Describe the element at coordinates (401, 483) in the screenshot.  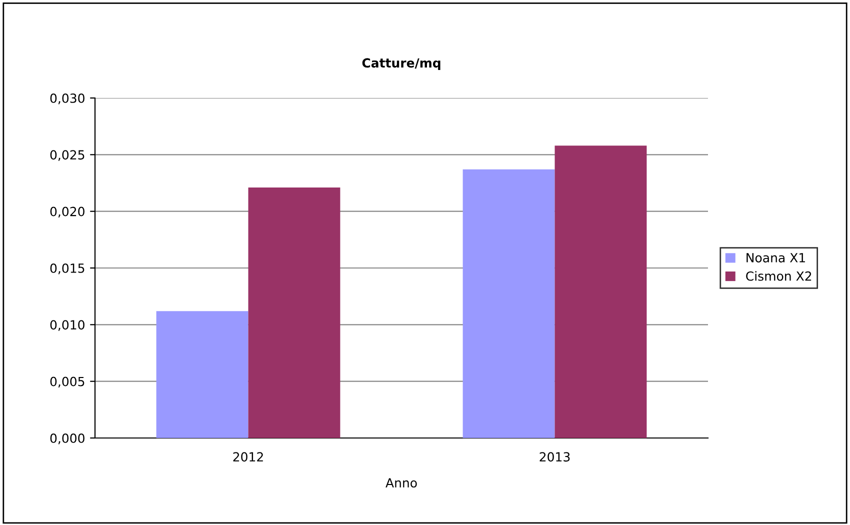
I see `x-axis-title: Anno` at that location.